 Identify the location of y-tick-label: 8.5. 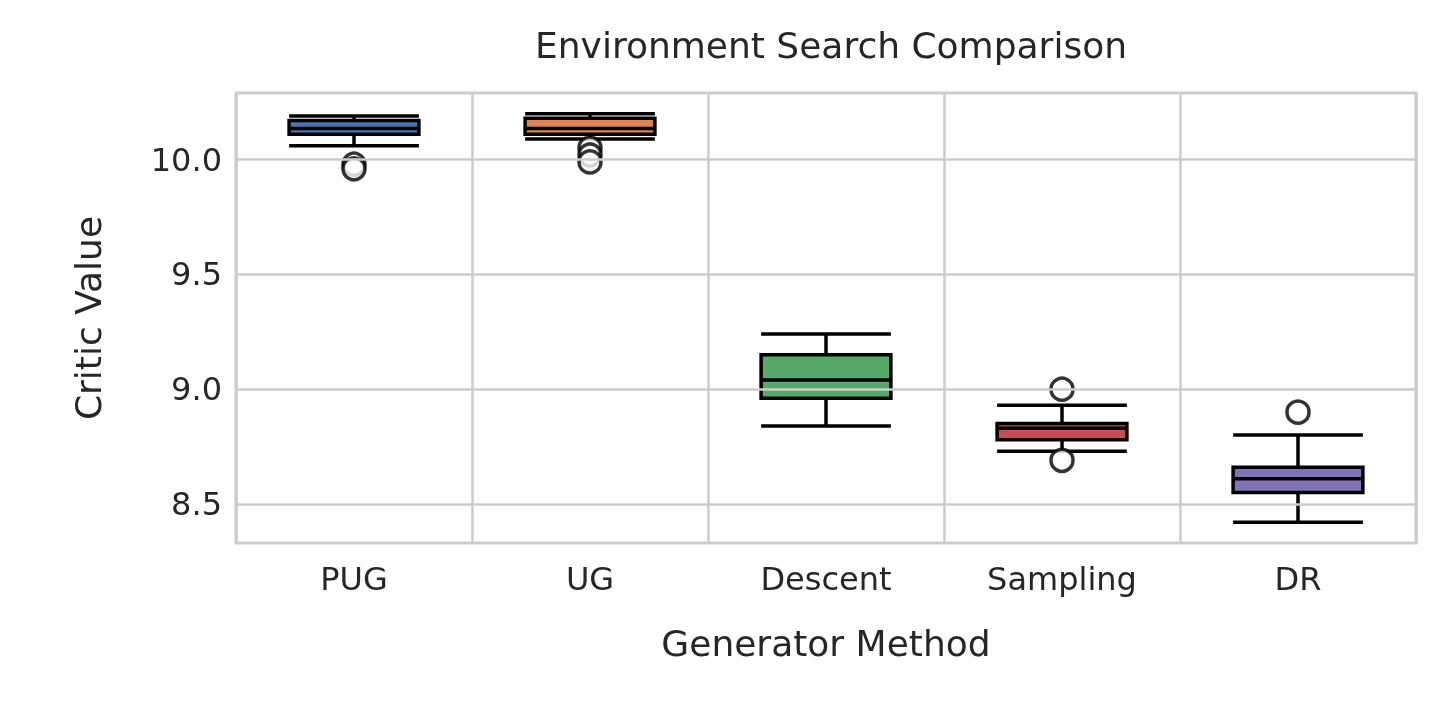
(196, 503).